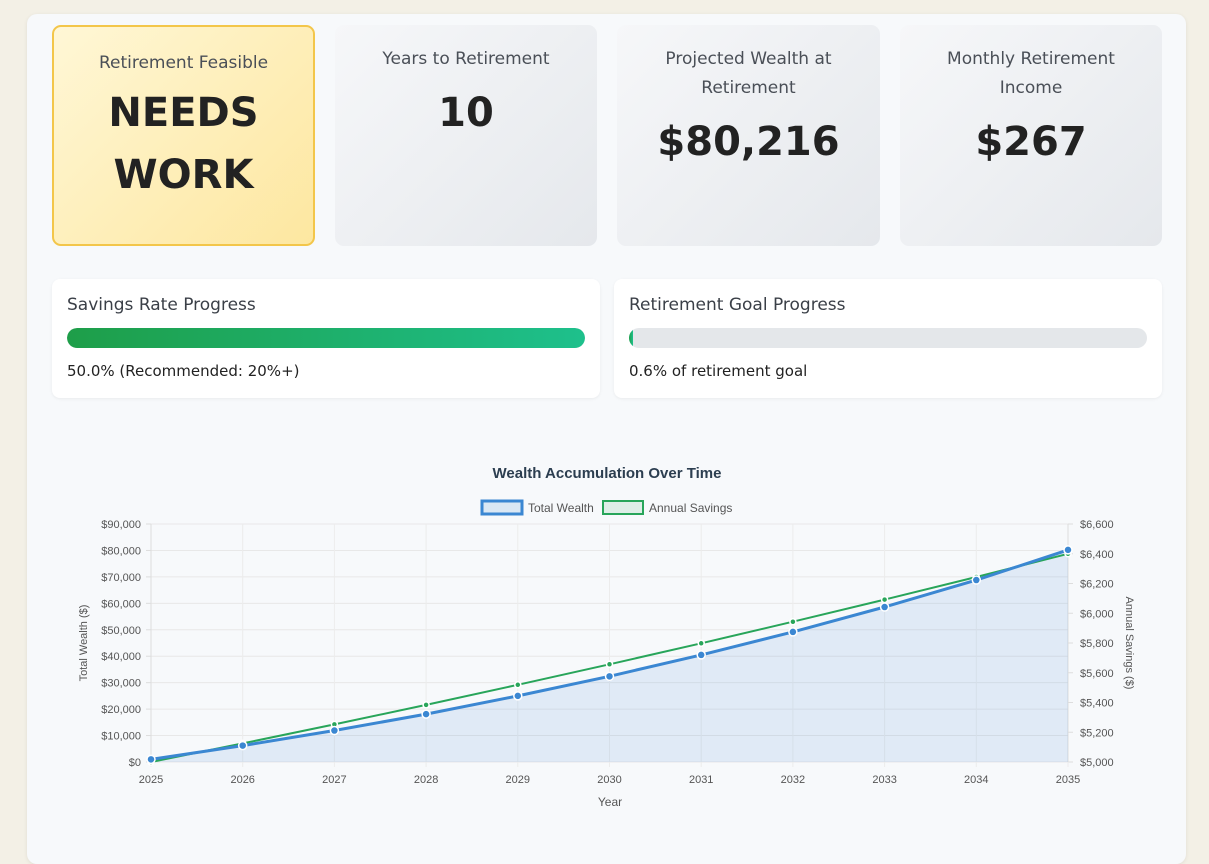 This screenshot has width=1209, height=864. Describe the element at coordinates (183, 144) in the screenshot. I see `card-value: NEEDS WORK` at that location.